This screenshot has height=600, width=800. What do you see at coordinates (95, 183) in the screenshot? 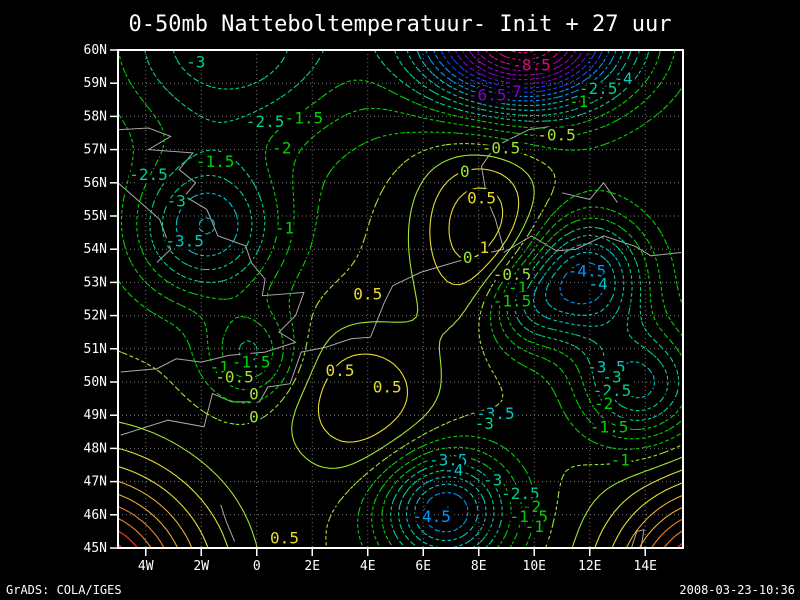
I see `y-tick-label: 56N` at bounding box center [95, 183].